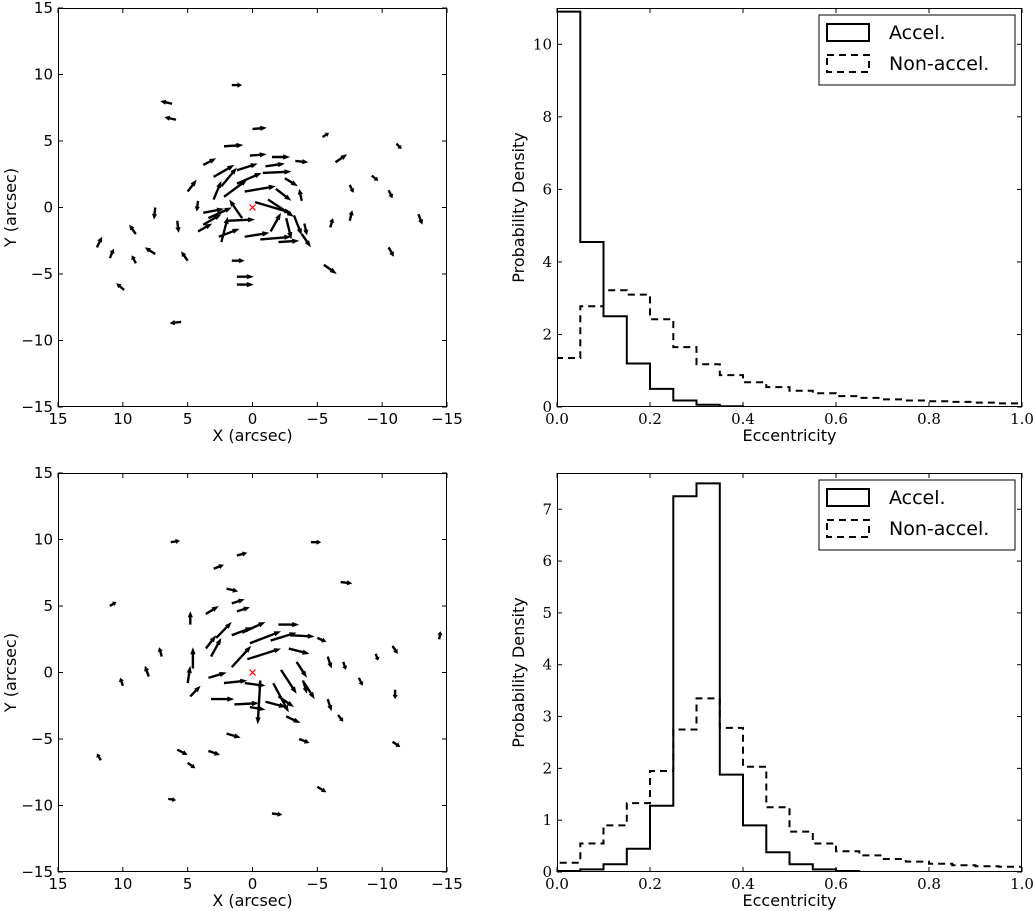  I want to click on x-tick-label: −10, so click(382, 884).